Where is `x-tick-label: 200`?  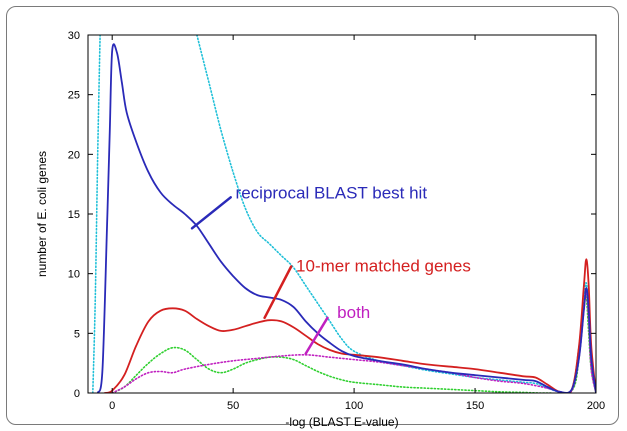
x-tick-label: 200 is located at coordinates (596, 406).